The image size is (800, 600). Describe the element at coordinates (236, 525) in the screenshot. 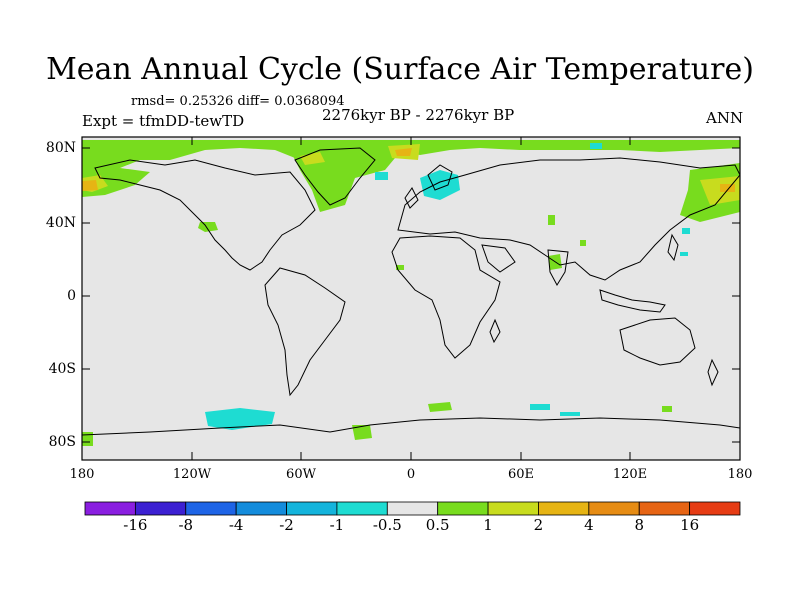

I see `colorbar-tick-label: -4` at that location.